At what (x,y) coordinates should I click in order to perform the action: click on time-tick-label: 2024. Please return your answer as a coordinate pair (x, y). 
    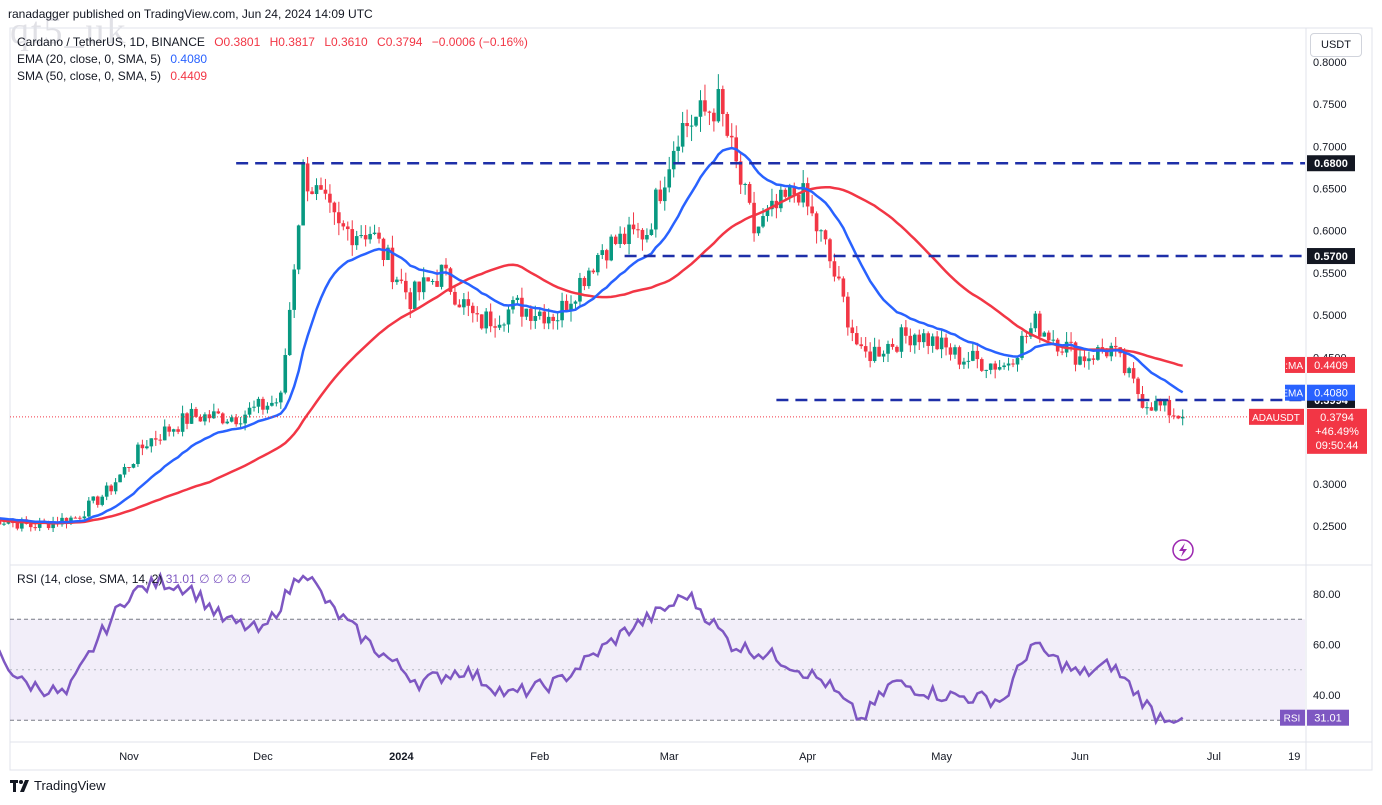
    Looking at the image, I should click on (401, 757).